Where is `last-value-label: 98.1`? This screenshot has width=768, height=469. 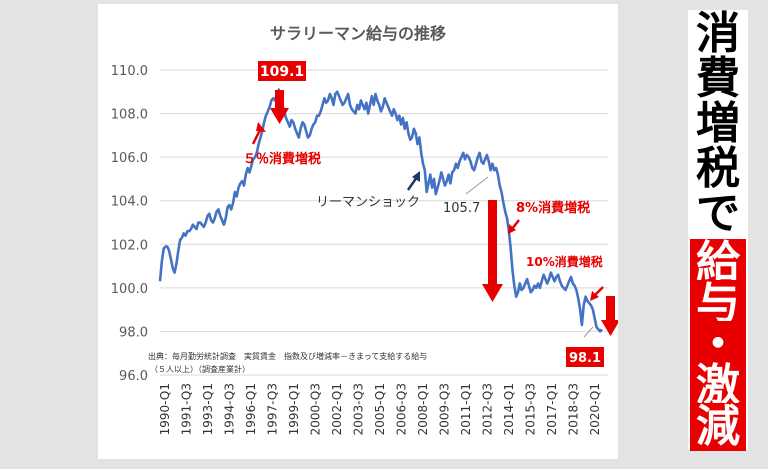 last-value-label: 98.1 is located at coordinates (585, 358).